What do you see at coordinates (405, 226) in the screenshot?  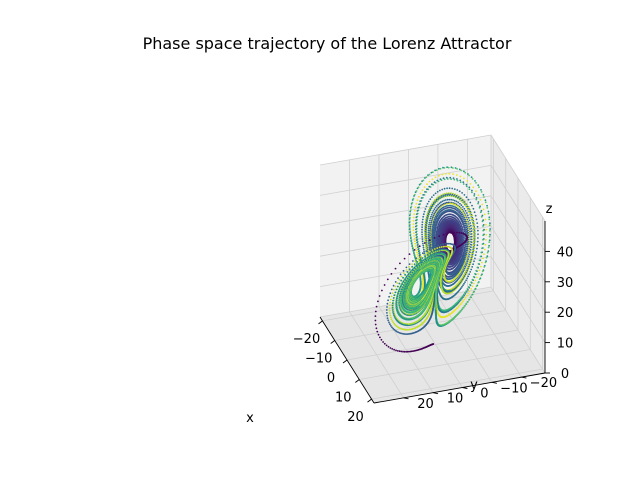 I see `pane-x` at bounding box center [405, 226].